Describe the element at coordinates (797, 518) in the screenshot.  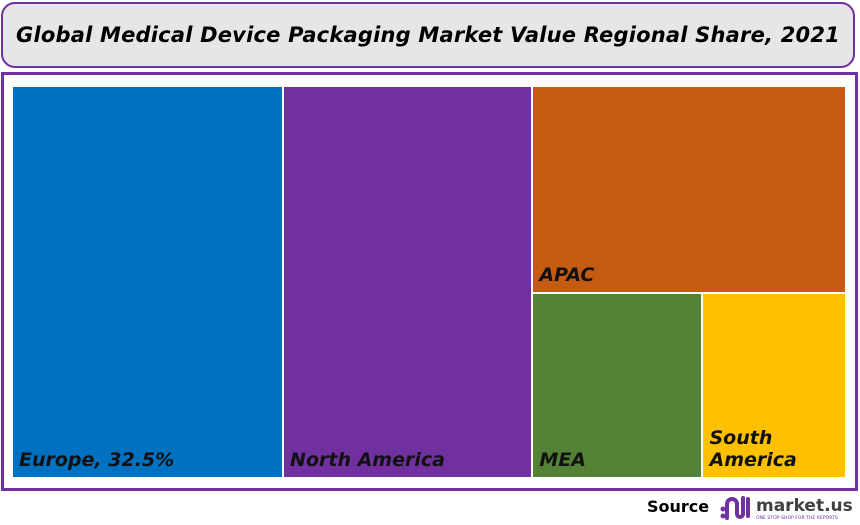
I see `logo-tagline: ONE STOP SHOP FOR THE REPORTS` at that location.